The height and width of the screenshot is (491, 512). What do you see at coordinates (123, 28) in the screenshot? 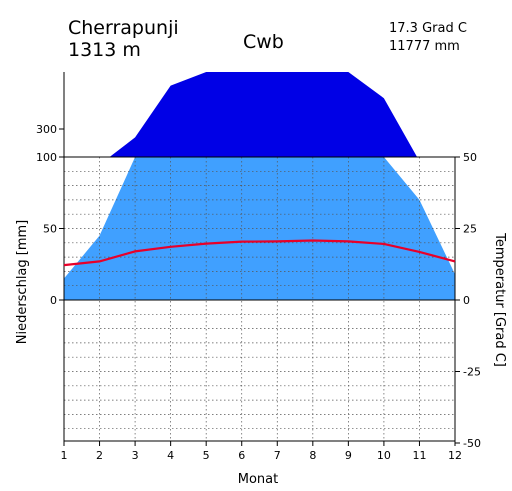
I see `station-name: Cherrapunji` at bounding box center [123, 28].